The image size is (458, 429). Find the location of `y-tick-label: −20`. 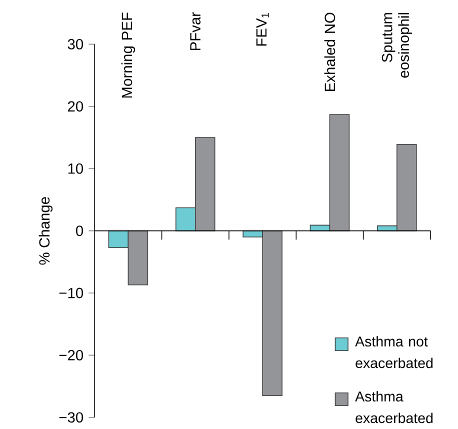

y-tick-label: −20 is located at coordinates (71, 355).